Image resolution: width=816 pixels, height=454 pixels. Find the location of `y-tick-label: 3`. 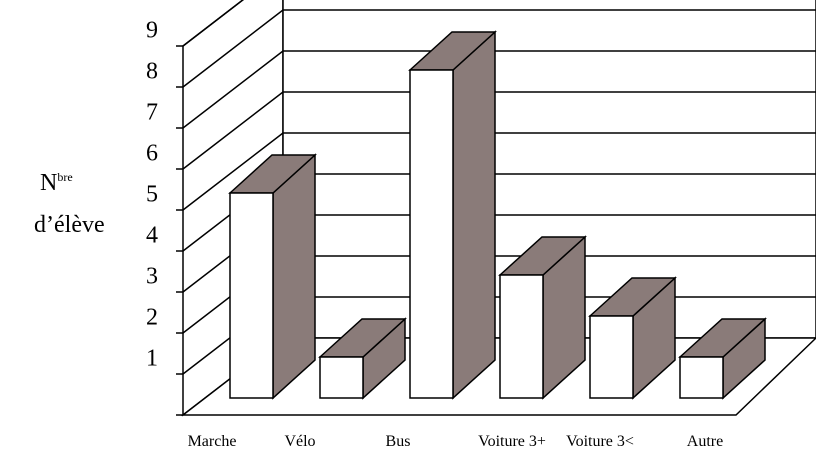

y-tick-label: 3 is located at coordinates (152, 277).